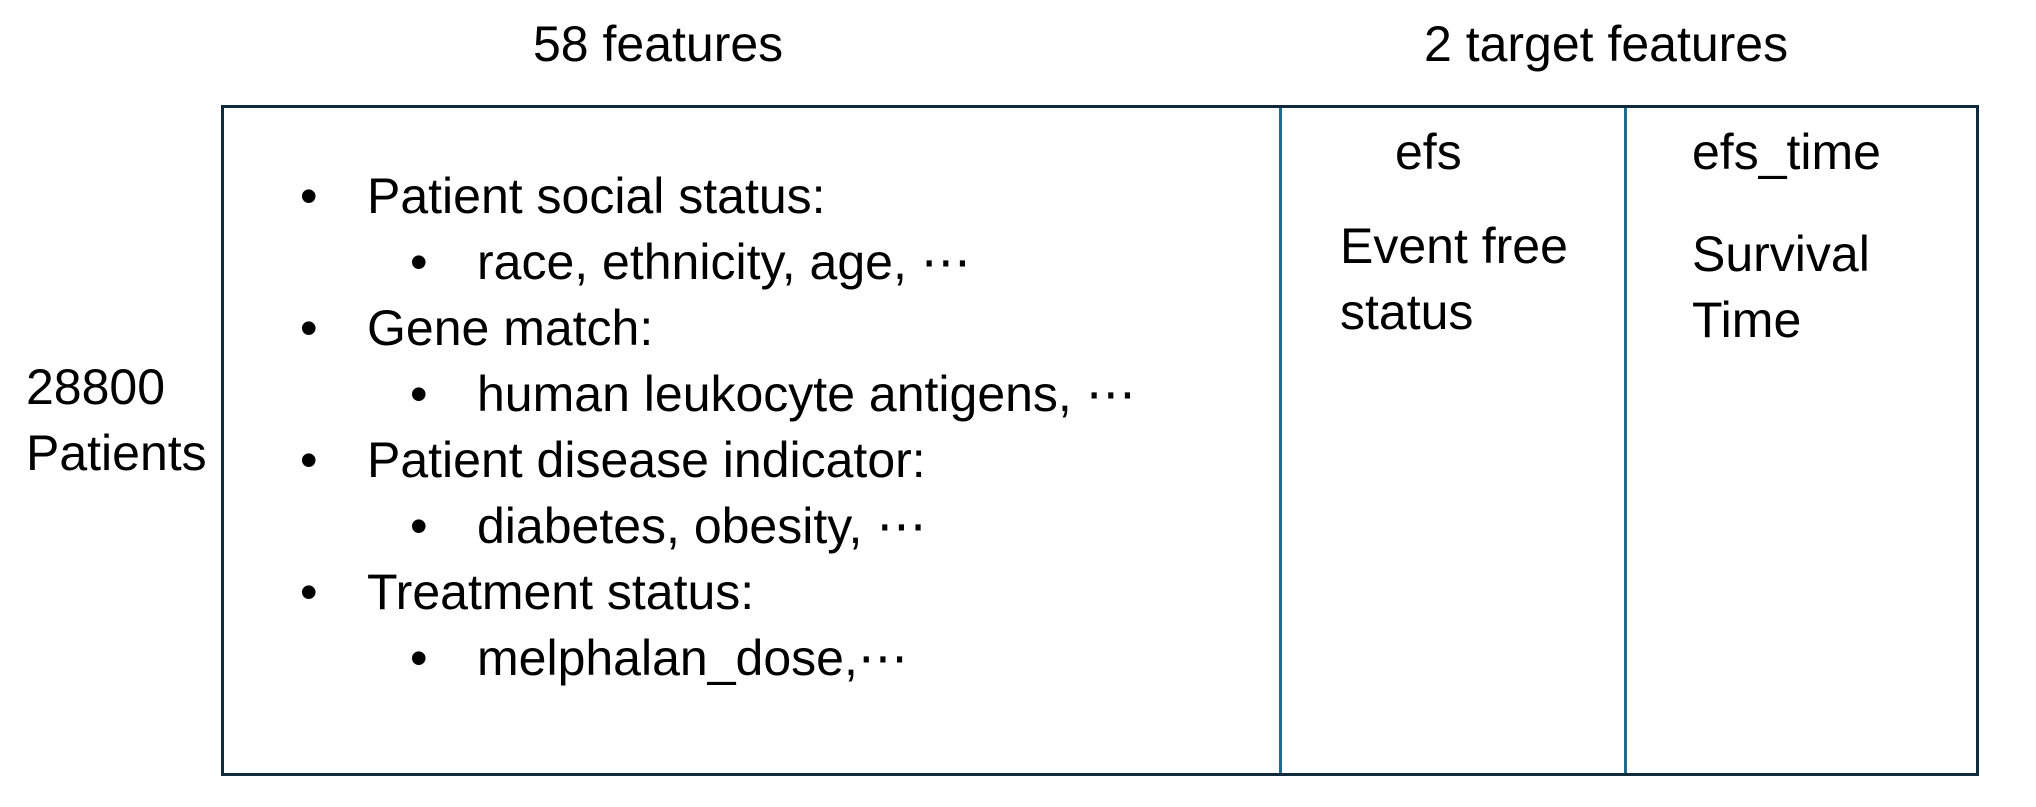 The image size is (2036, 807). What do you see at coordinates (1280, 440) in the screenshot?
I see `feature-target-divider` at bounding box center [1280, 440].